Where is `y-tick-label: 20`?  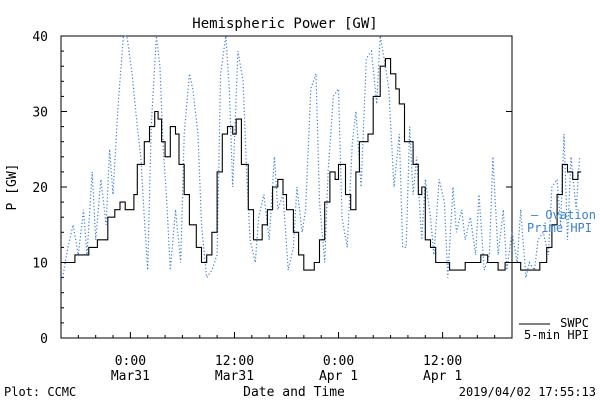 y-tick-label: 20 is located at coordinates (40, 188).